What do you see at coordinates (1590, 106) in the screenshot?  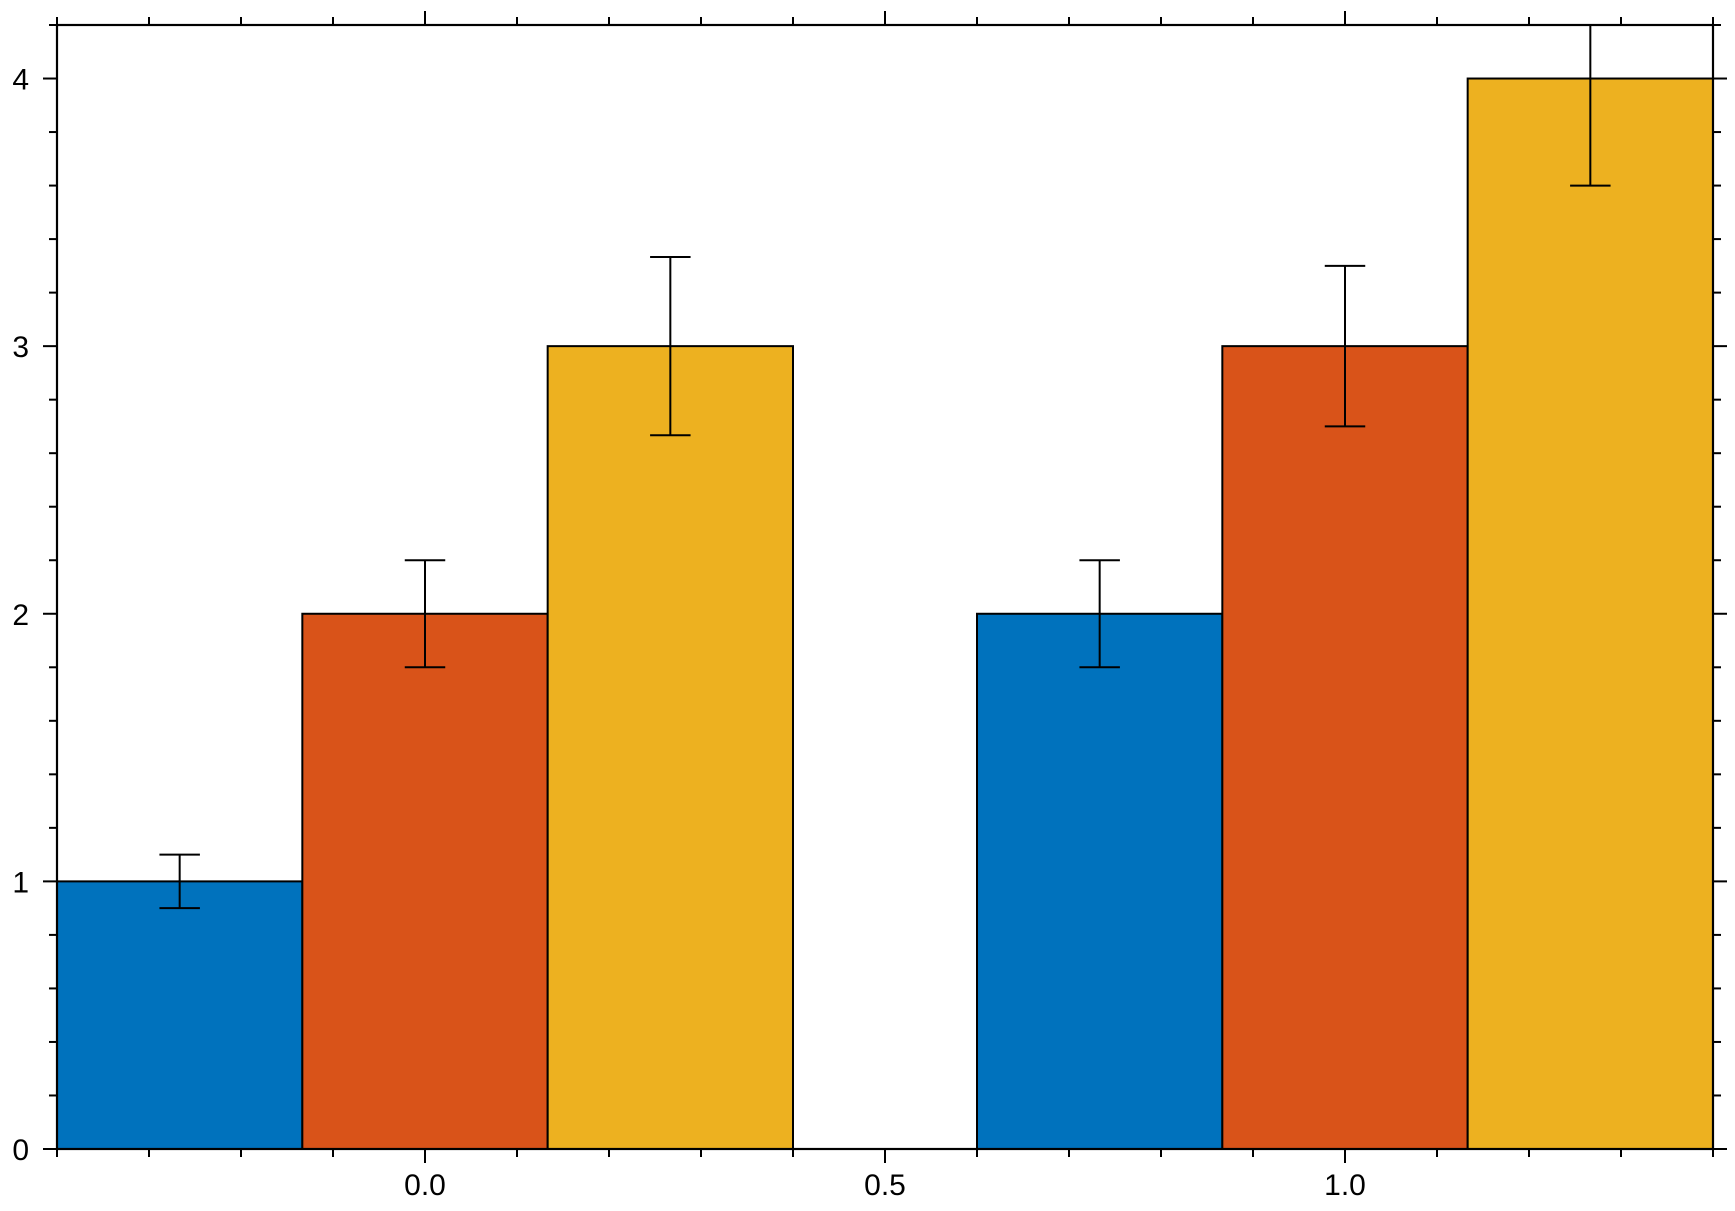 I see `error-bar-s3-c1` at bounding box center [1590, 106].